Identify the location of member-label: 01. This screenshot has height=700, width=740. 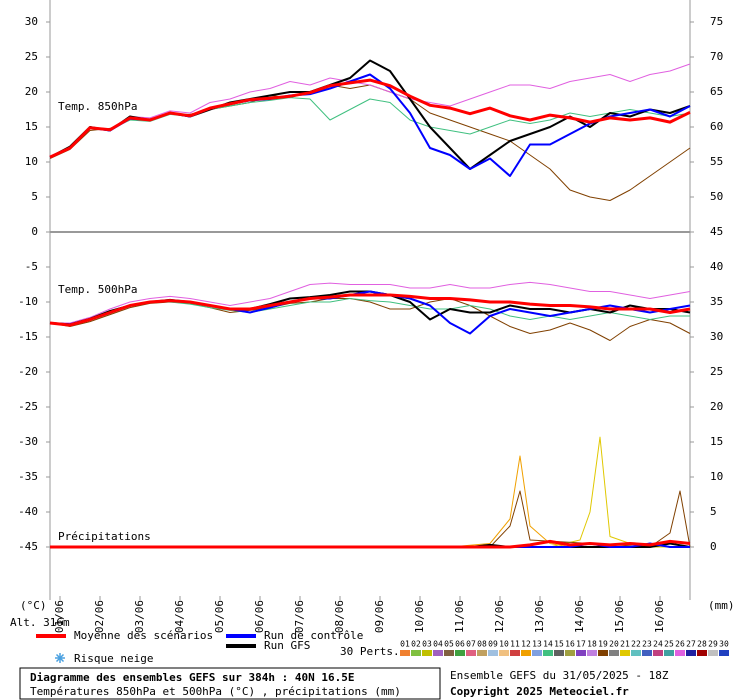
(405, 644).